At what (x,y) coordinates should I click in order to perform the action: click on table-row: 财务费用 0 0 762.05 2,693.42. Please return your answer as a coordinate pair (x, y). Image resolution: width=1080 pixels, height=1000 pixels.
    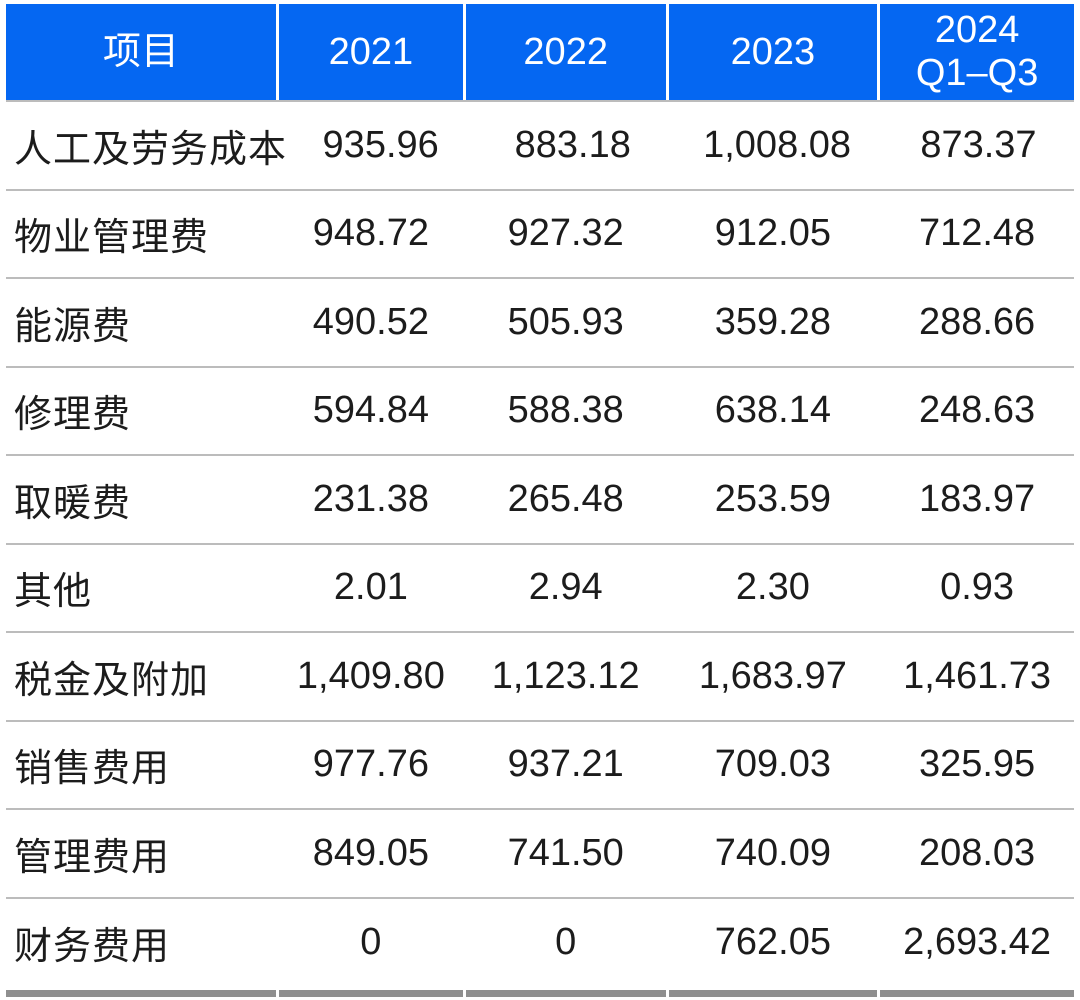
    Looking at the image, I should click on (540, 943).